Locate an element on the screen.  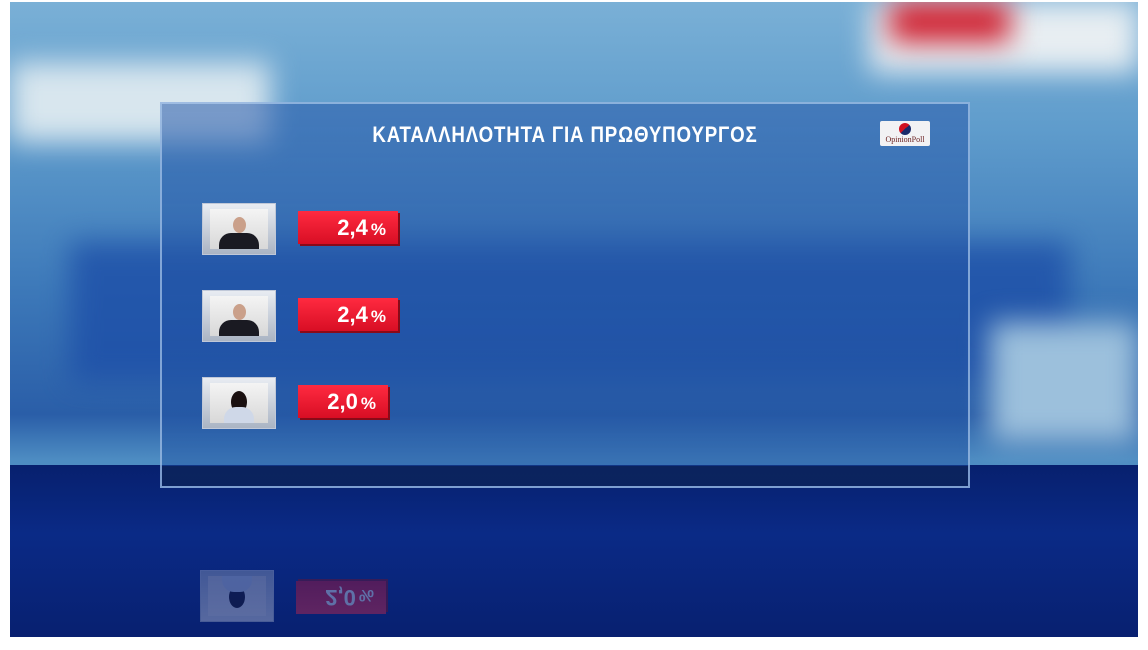
logo-text: OpinionPoll is located at coordinates (905, 139).